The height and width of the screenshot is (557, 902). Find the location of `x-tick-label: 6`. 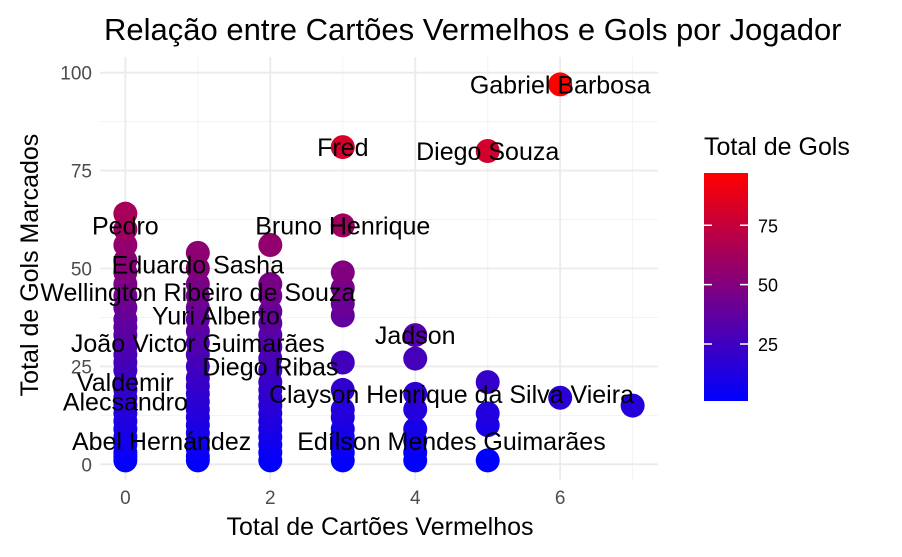

x-tick-label: 6 is located at coordinates (560, 498).